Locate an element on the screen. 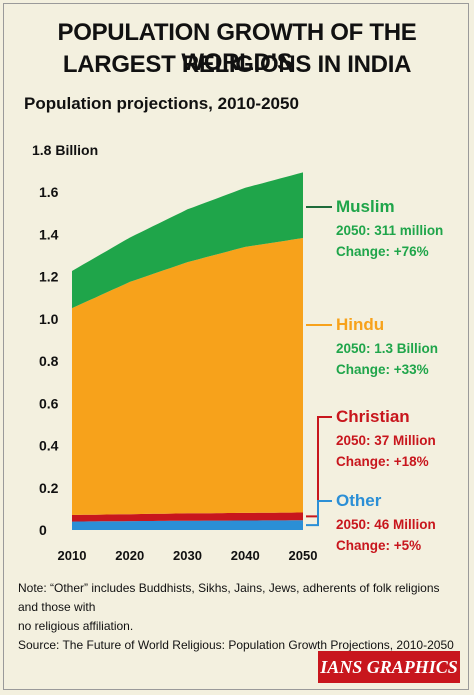 The image size is (474, 695). x-tick-label: 2030 is located at coordinates (187, 555).